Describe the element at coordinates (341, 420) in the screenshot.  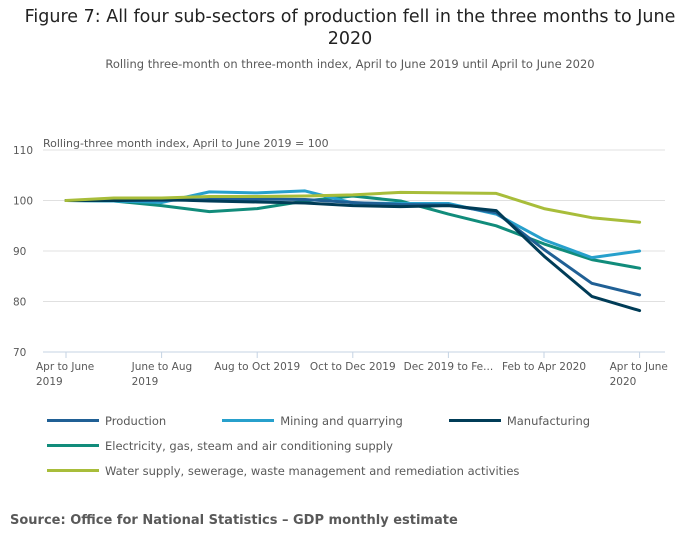
I see `legend-label: Mining and quarrying` at that location.